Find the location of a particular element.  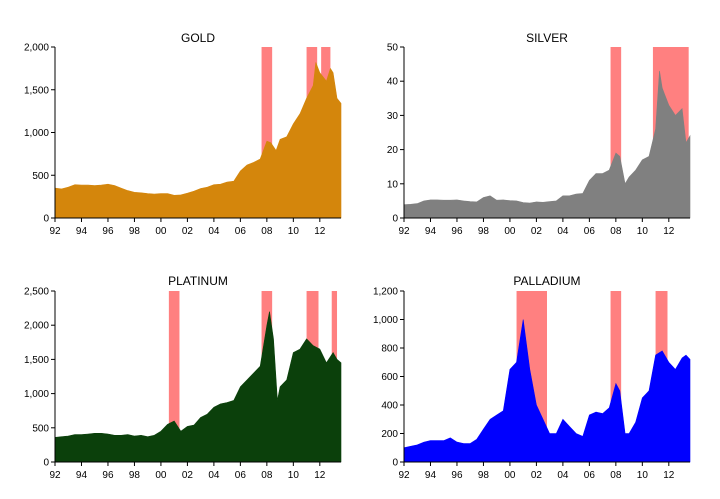

gold-y-tick-label-3: 1,500 is located at coordinates (36, 90).